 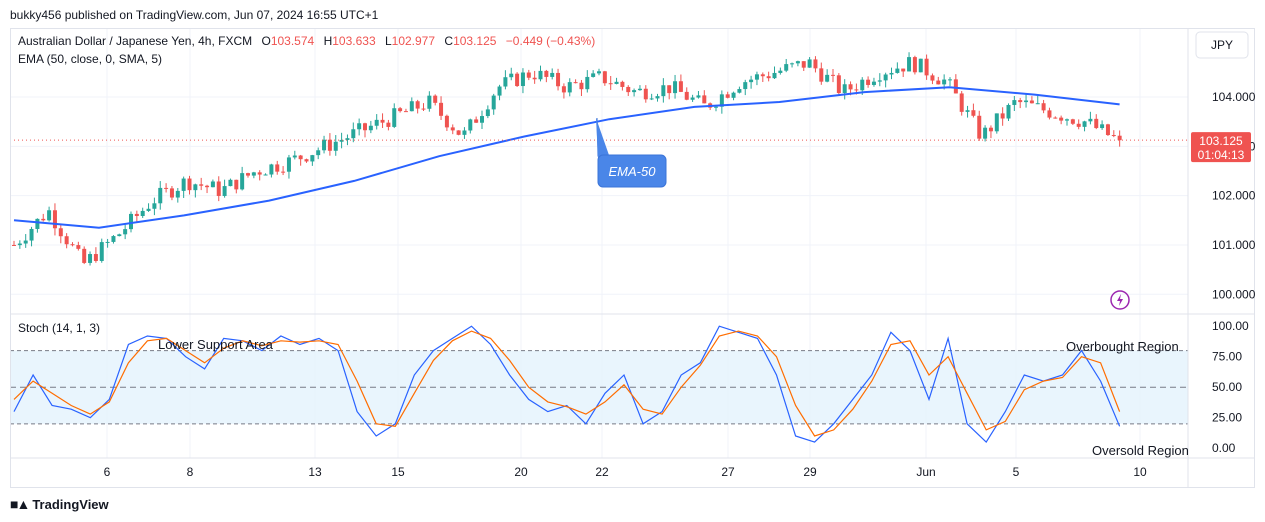 What do you see at coordinates (550, 41) in the screenshot?
I see `change-value: −0.449 (−0.43%)` at bounding box center [550, 41].